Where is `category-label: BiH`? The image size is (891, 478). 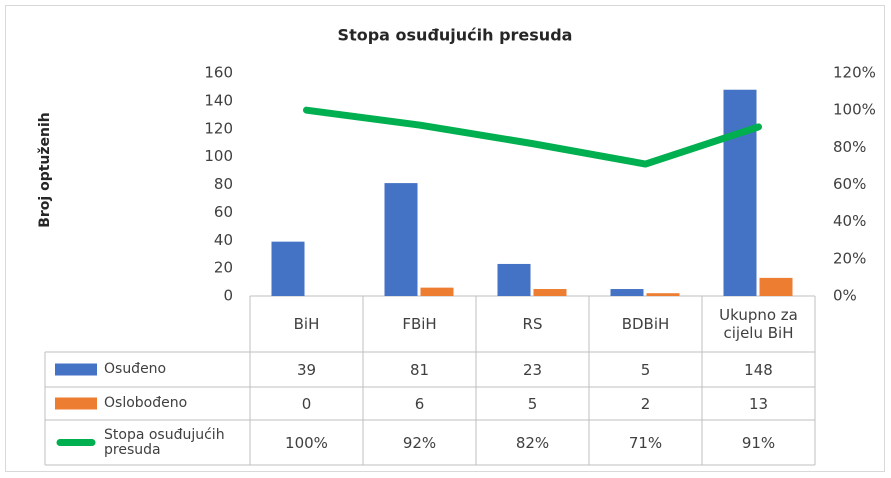
category-label: BiH is located at coordinates (306, 324).